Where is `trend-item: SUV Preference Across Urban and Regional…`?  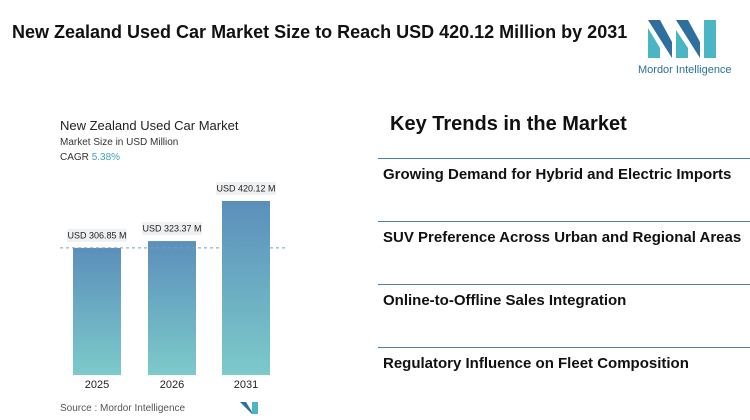
trend-item: SUV Preference Across Urban and Regional… is located at coordinates (562, 237).